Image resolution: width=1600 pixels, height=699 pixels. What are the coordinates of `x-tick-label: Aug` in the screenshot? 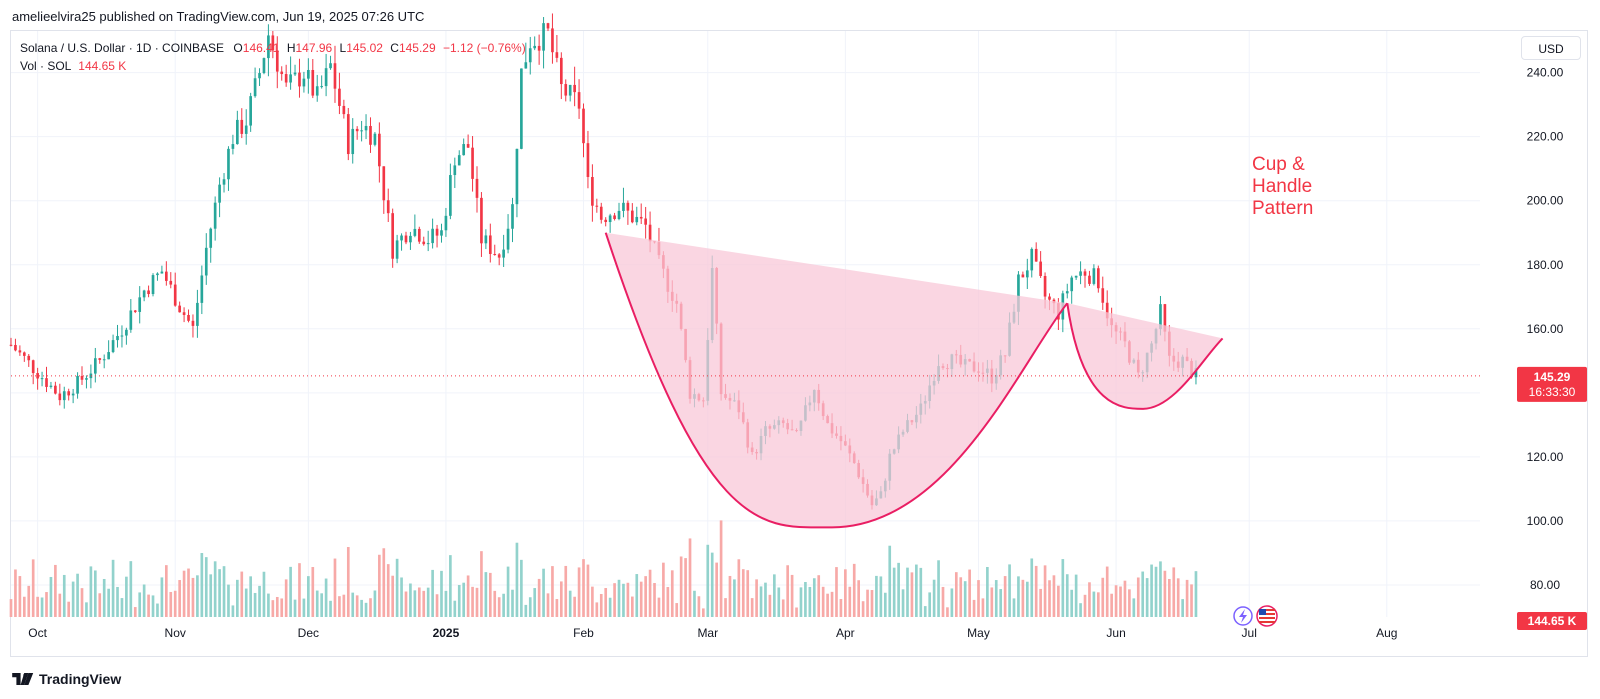 It's located at (1386, 633).